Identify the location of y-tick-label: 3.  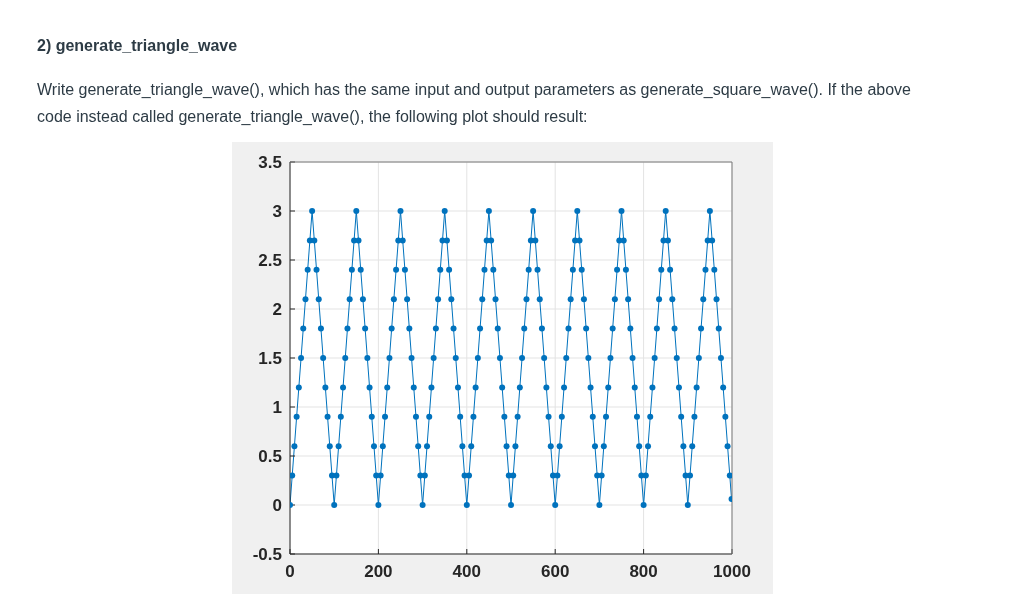
(277, 212).